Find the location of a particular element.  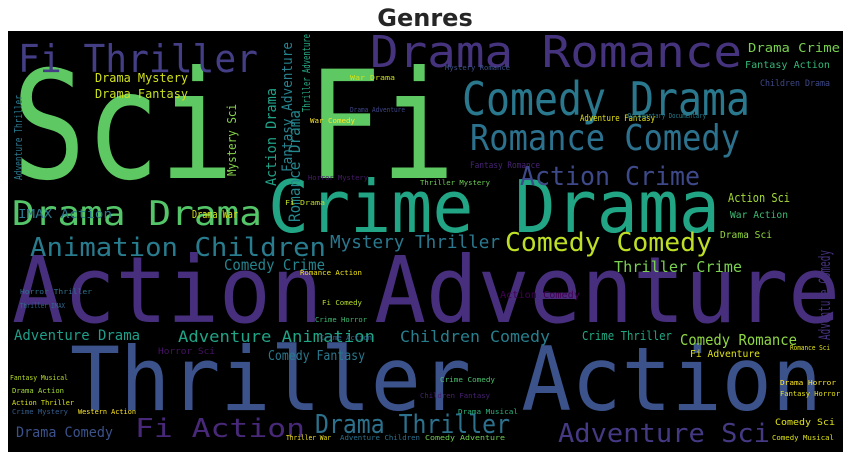

word: Comedy Sci is located at coordinates (805, 423).